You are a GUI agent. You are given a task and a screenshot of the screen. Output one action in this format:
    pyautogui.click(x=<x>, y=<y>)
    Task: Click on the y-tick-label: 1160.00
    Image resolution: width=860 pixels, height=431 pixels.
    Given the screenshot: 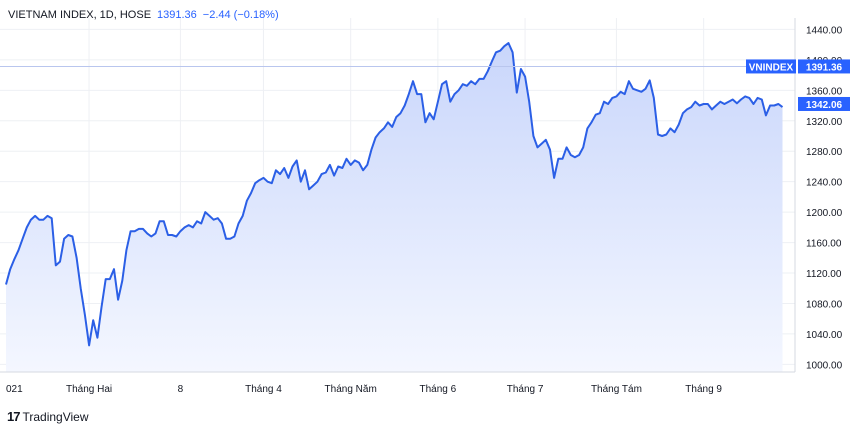 What is the action you would take?
    pyautogui.click(x=824, y=244)
    